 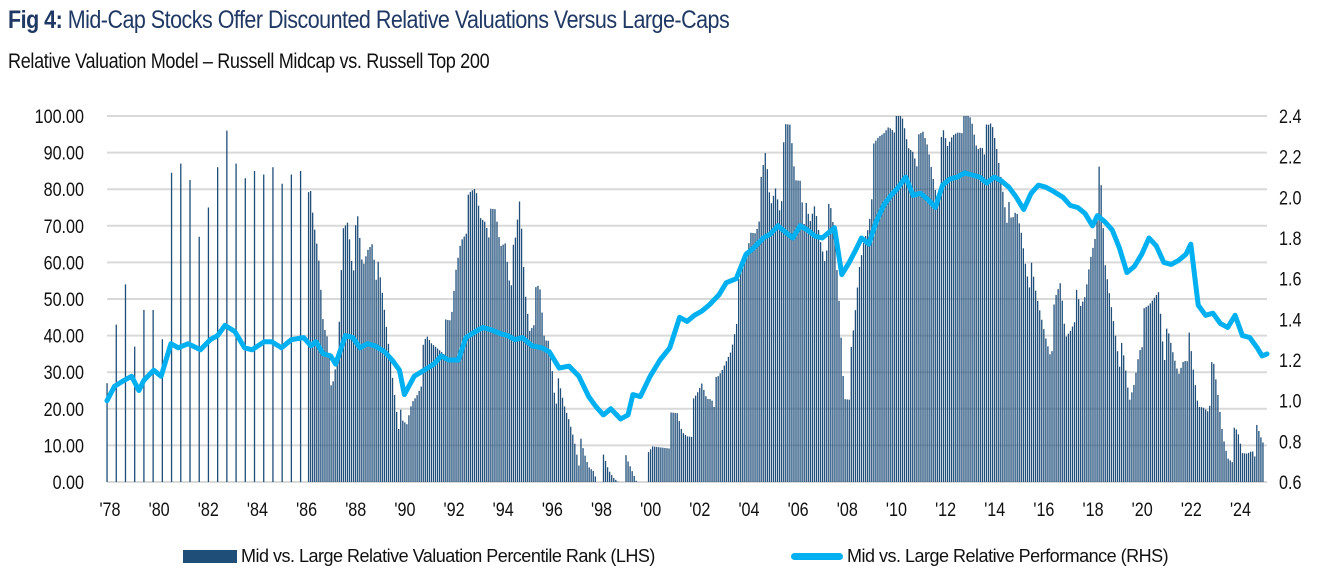 I want to click on y-left-tick-label: 90.00, so click(x=64, y=153).